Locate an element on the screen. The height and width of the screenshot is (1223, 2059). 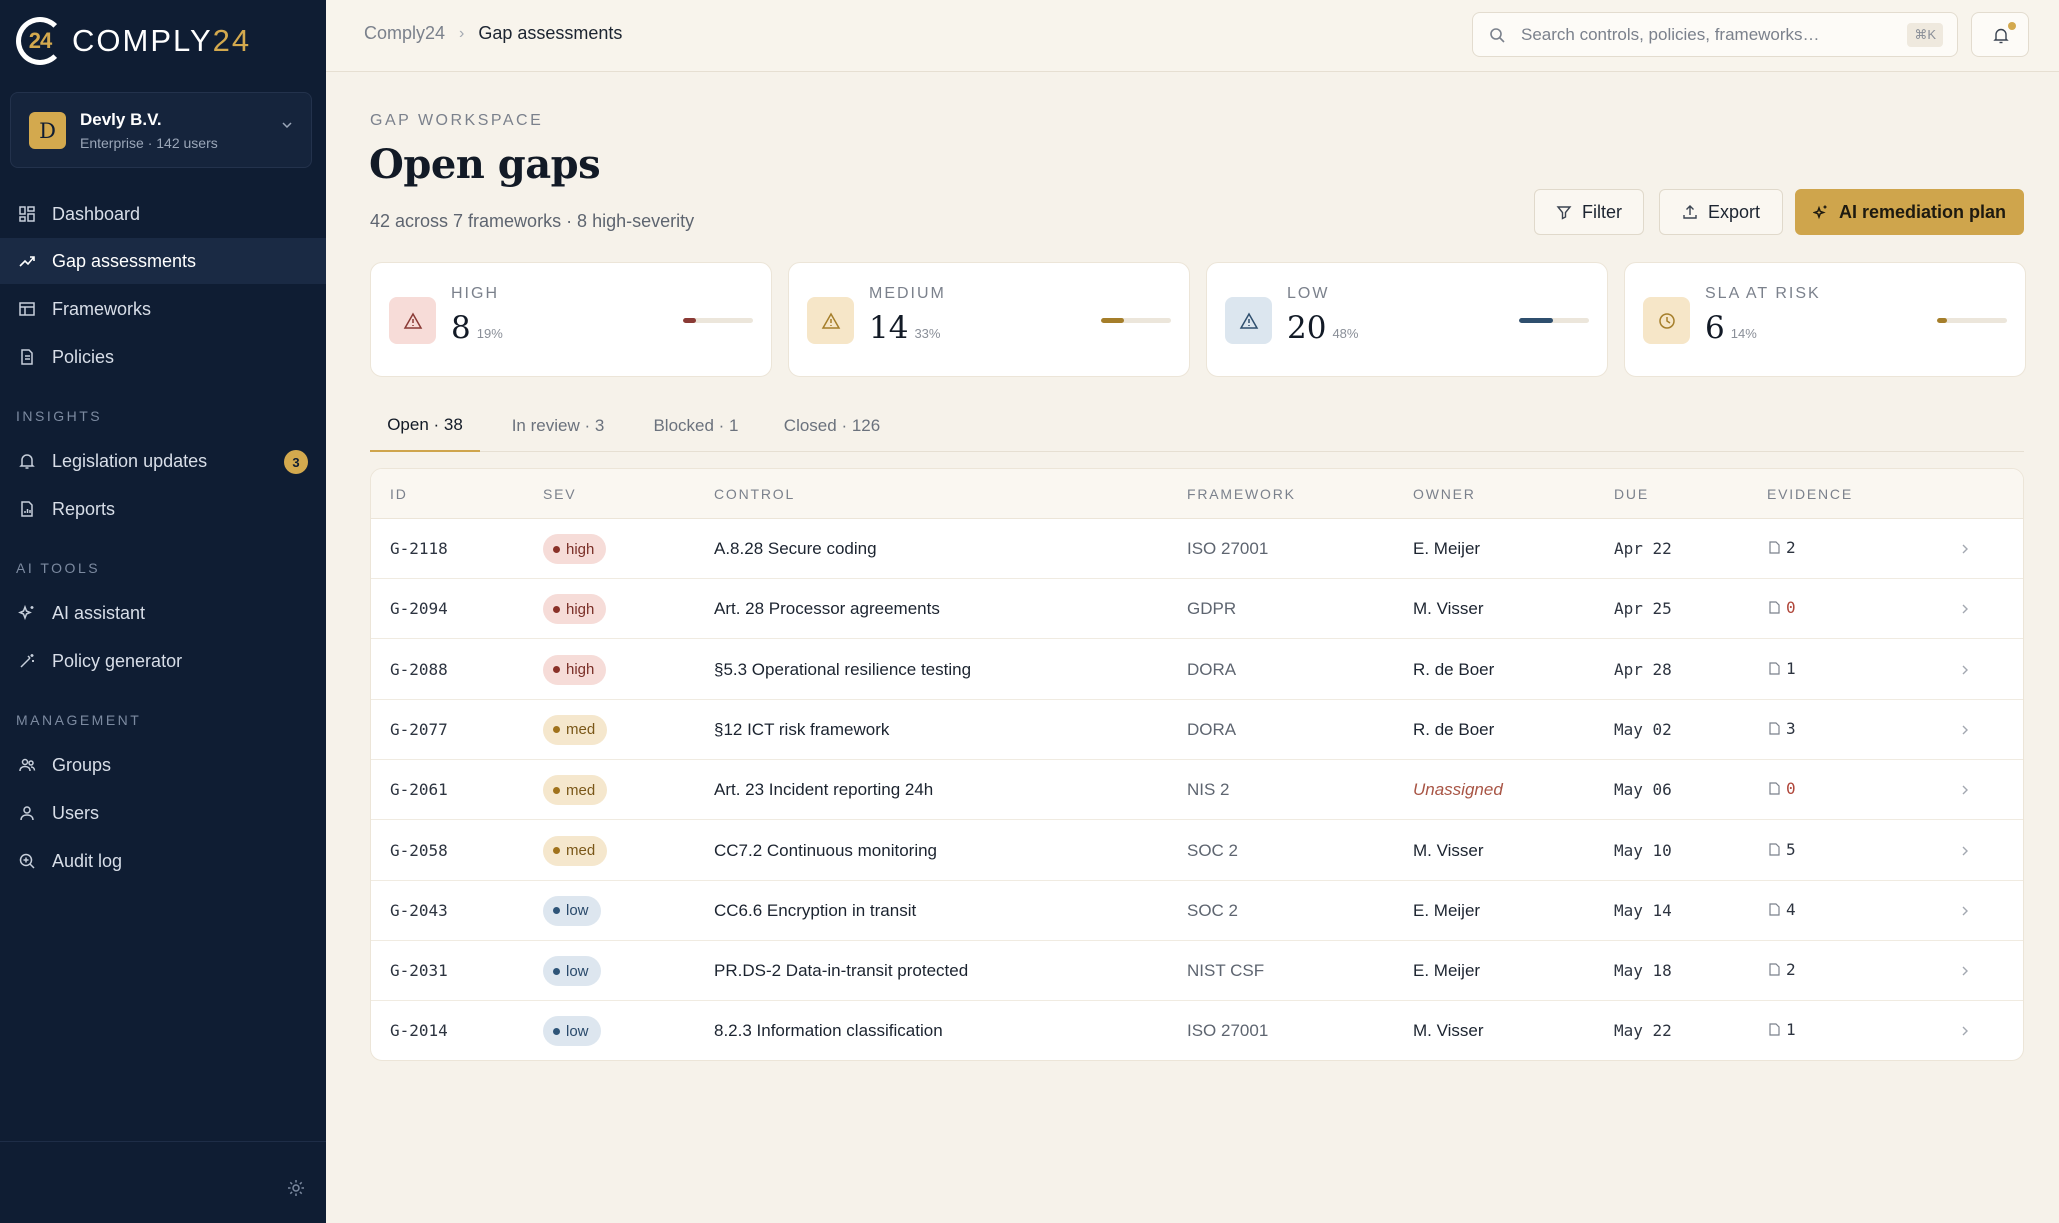
page-subtitle: 42 across 7 frameworks · 8 high-severity is located at coordinates (532, 221).